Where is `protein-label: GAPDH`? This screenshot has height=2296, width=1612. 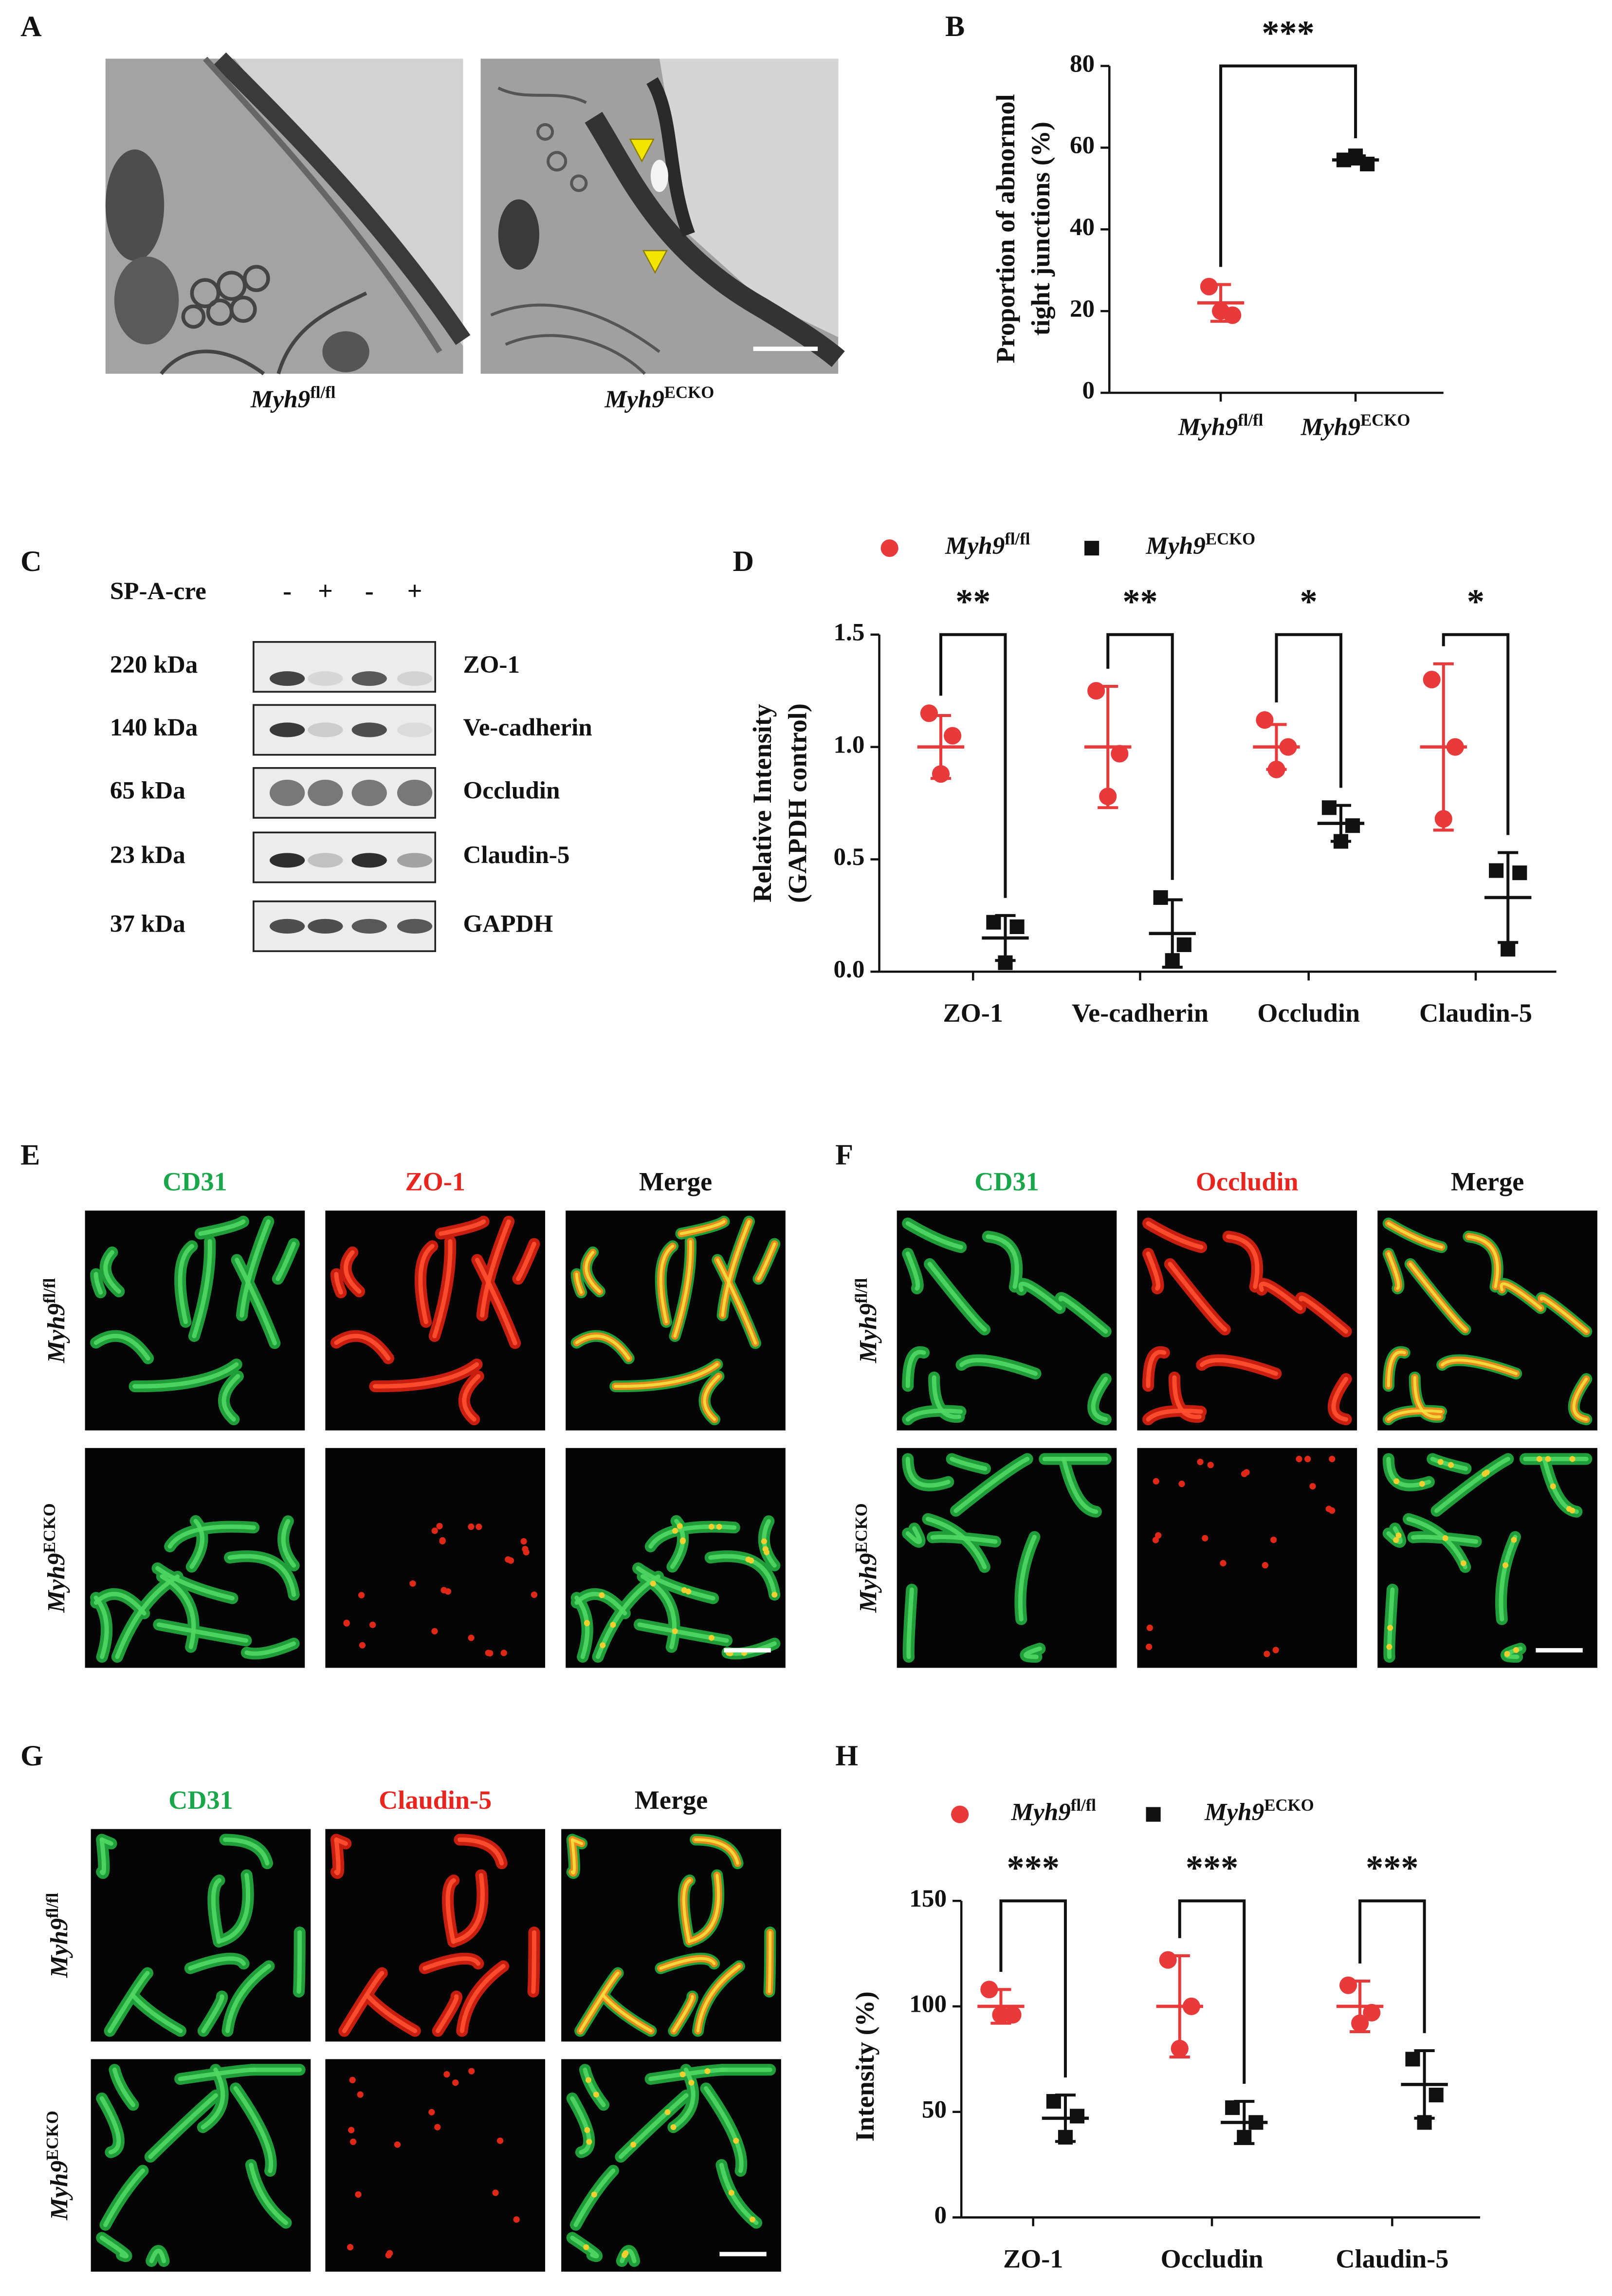
protein-label: GAPDH is located at coordinates (508, 924).